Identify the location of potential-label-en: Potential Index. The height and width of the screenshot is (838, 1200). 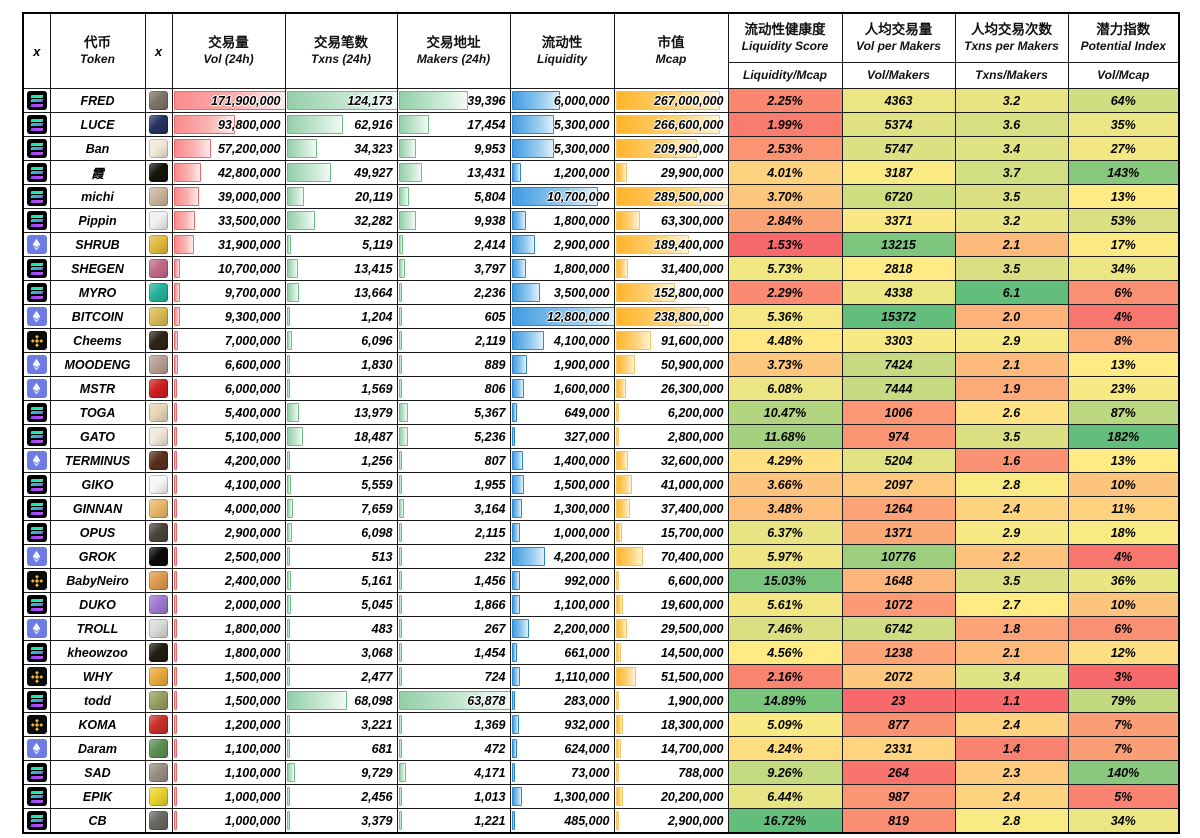
(1123, 45).